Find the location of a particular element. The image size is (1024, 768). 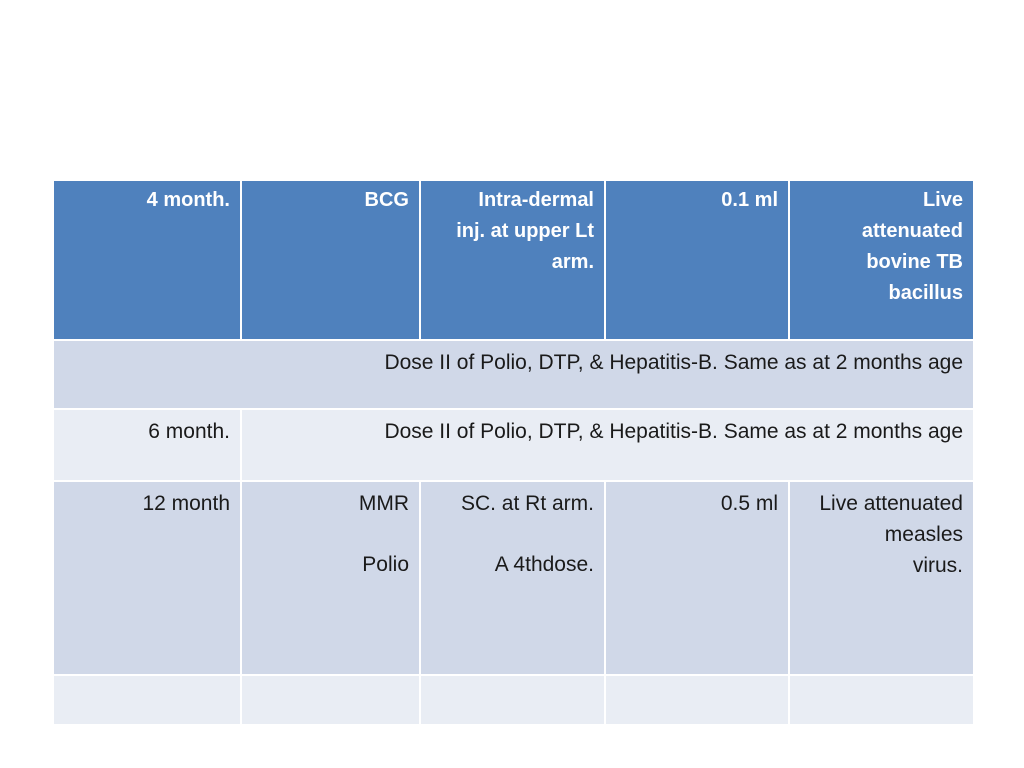

route-line: inj. at upper Lt is located at coordinates (525, 231).